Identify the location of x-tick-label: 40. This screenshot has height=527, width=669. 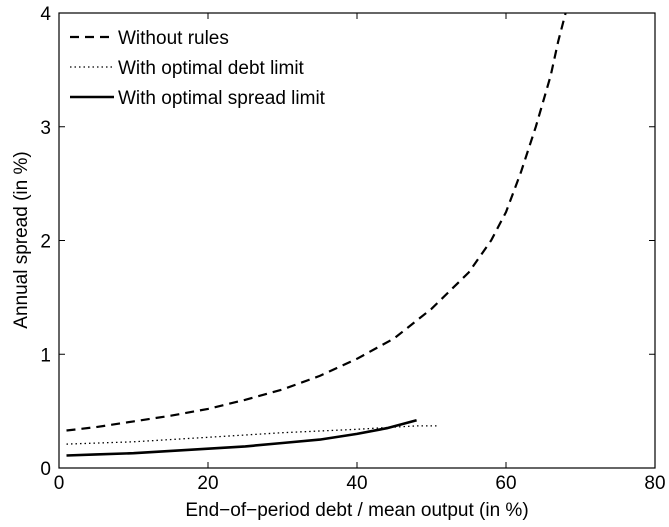
(356, 483).